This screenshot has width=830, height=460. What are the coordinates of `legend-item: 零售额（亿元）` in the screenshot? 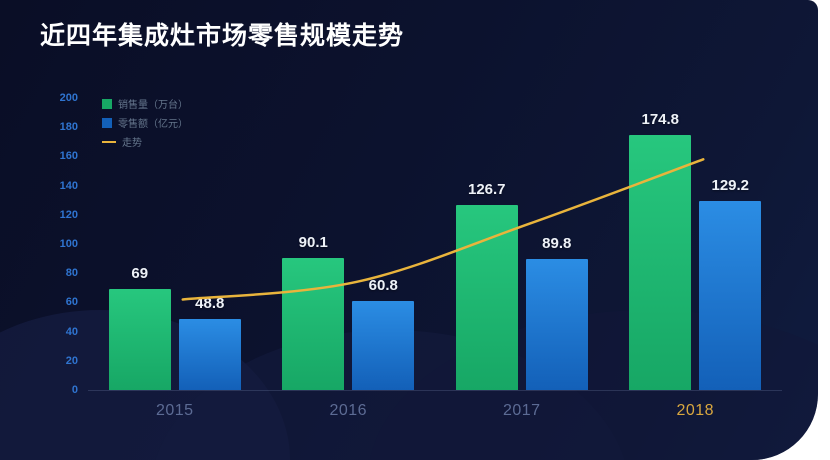 It's located at (145, 122).